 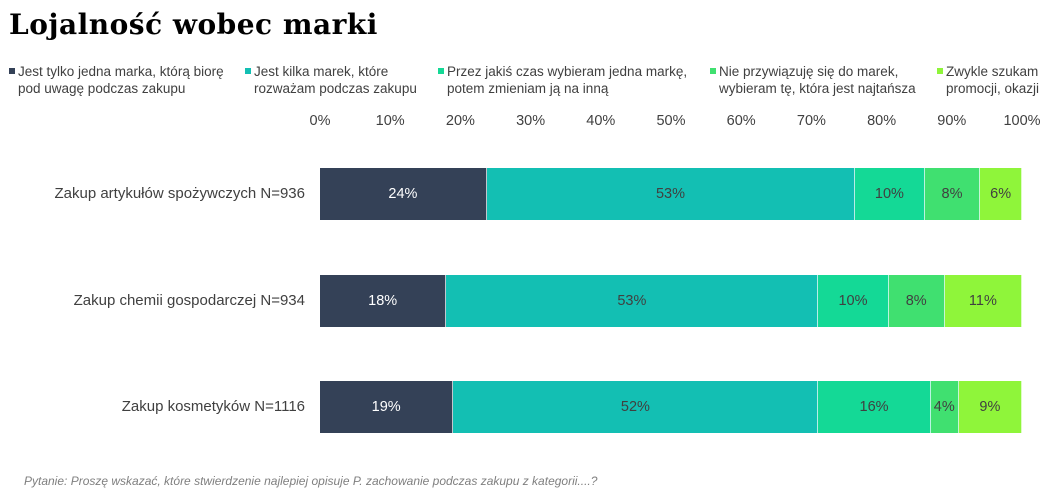 I want to click on x-tick-label: 90%, so click(x=952, y=121).